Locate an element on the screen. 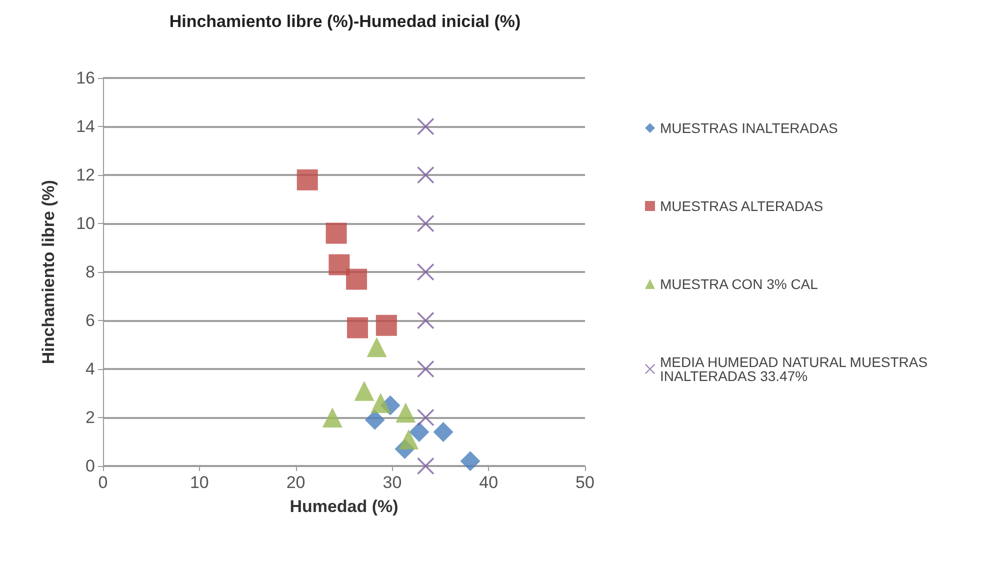 Image resolution: width=982 pixels, height=562 pixels. chart-title: Hinchamiento libre (%)-Humedad inicial (%) is located at coordinates (345, 21).